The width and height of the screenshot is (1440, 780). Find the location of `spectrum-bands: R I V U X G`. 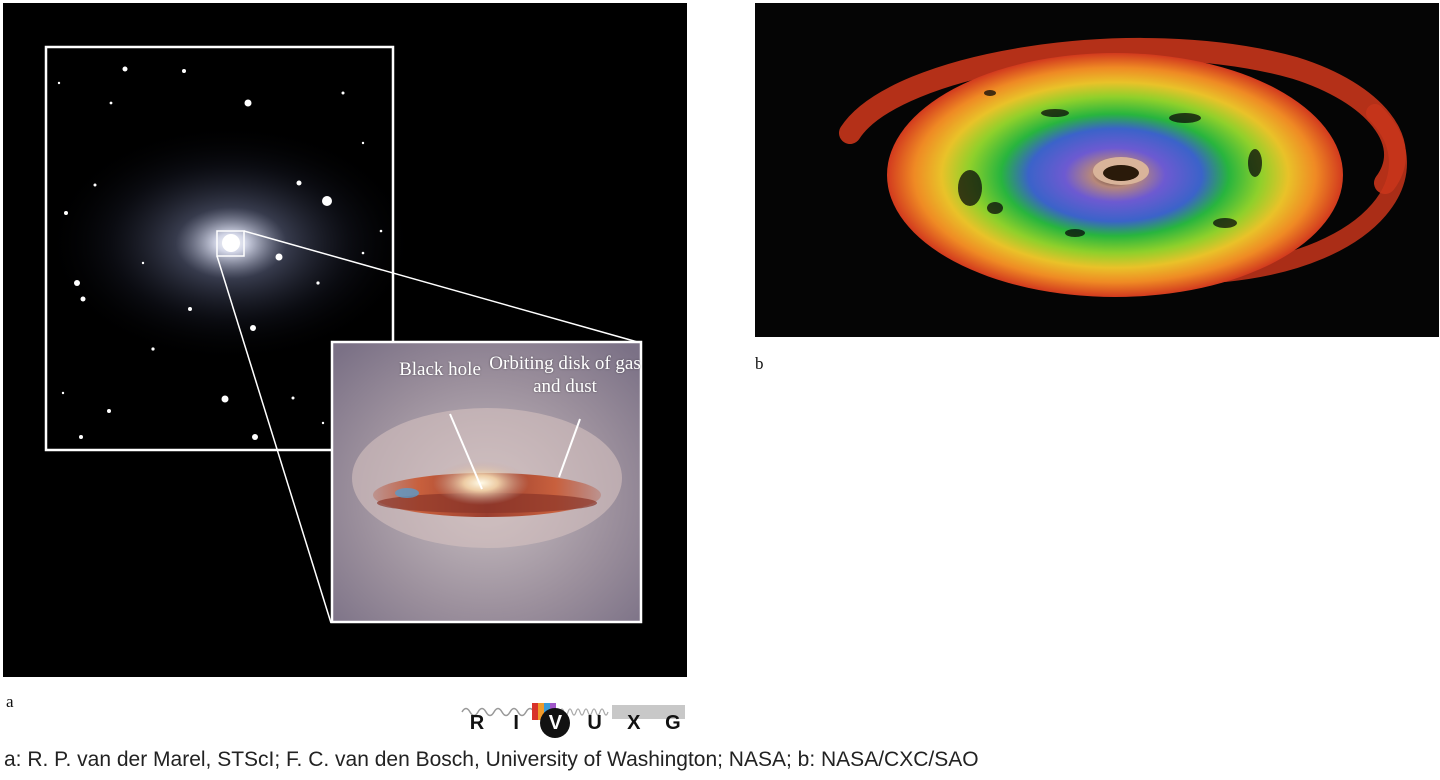

spectrum-bands: R I V U X G is located at coordinates (575, 723).